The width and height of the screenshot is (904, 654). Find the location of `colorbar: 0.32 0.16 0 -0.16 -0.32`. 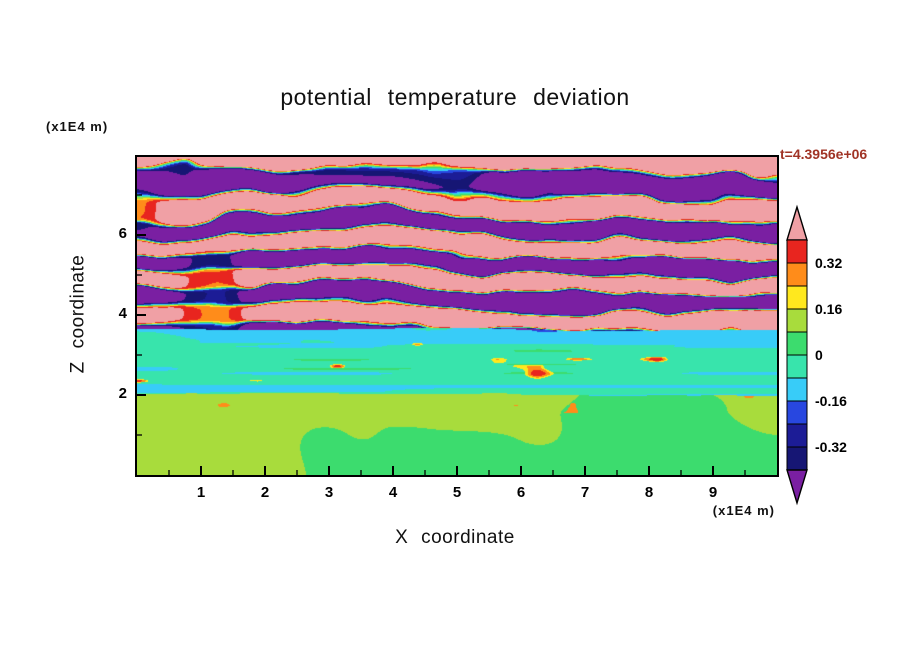

colorbar: 0.32 0.16 0 -0.16 -0.32 is located at coordinates (816, 355).